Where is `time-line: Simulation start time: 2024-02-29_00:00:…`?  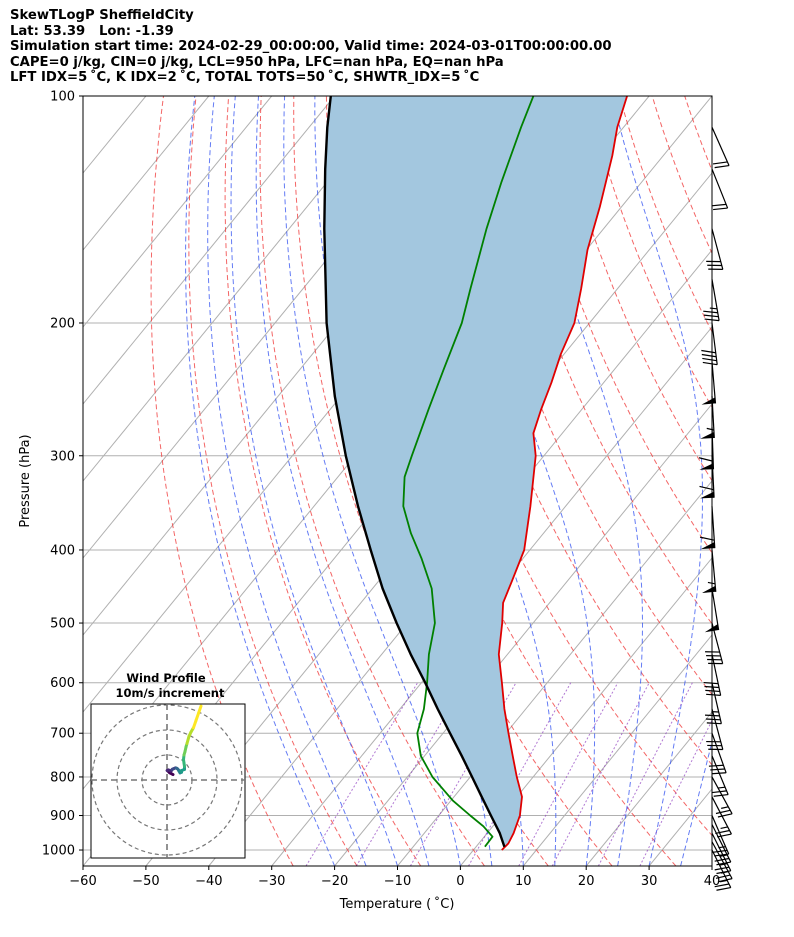
time-line: Simulation start time: 2024-02-29_00:00:… is located at coordinates (311, 46).